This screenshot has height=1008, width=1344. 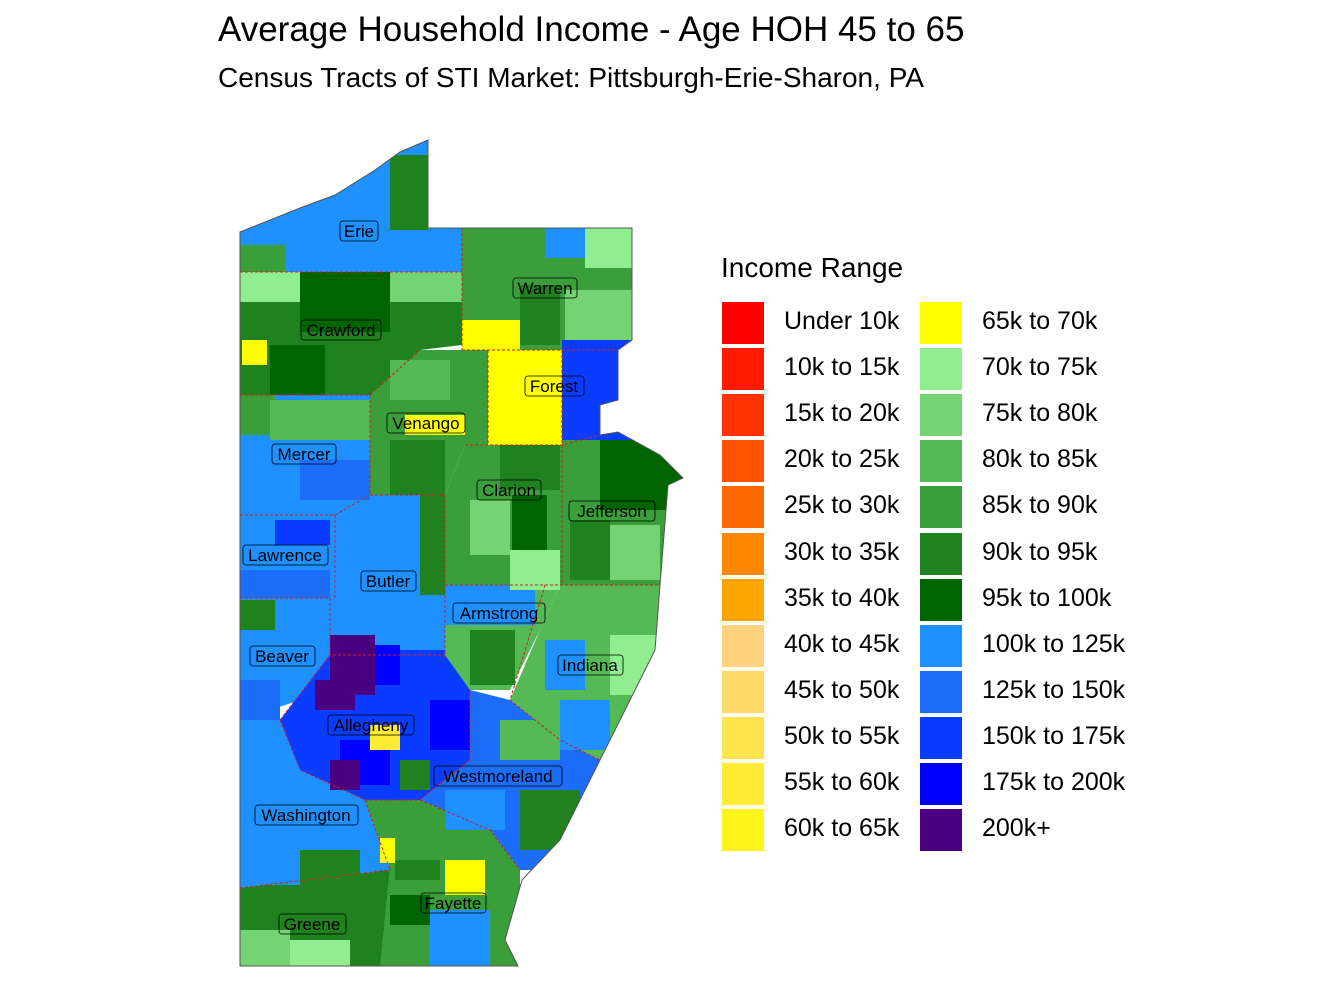 I want to click on county-label-jefferson: Jefferson, so click(x=612, y=511).